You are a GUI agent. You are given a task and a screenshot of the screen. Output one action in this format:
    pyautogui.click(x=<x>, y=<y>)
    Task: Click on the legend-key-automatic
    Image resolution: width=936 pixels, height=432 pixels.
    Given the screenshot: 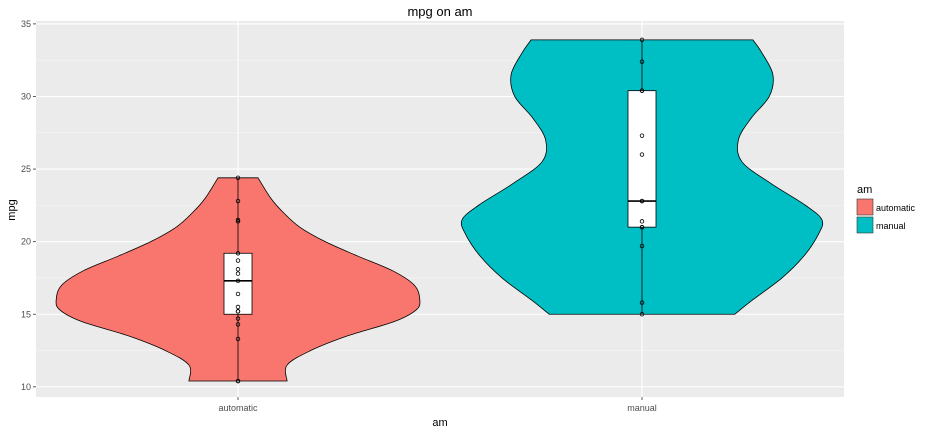 What is the action you would take?
    pyautogui.click(x=865, y=207)
    